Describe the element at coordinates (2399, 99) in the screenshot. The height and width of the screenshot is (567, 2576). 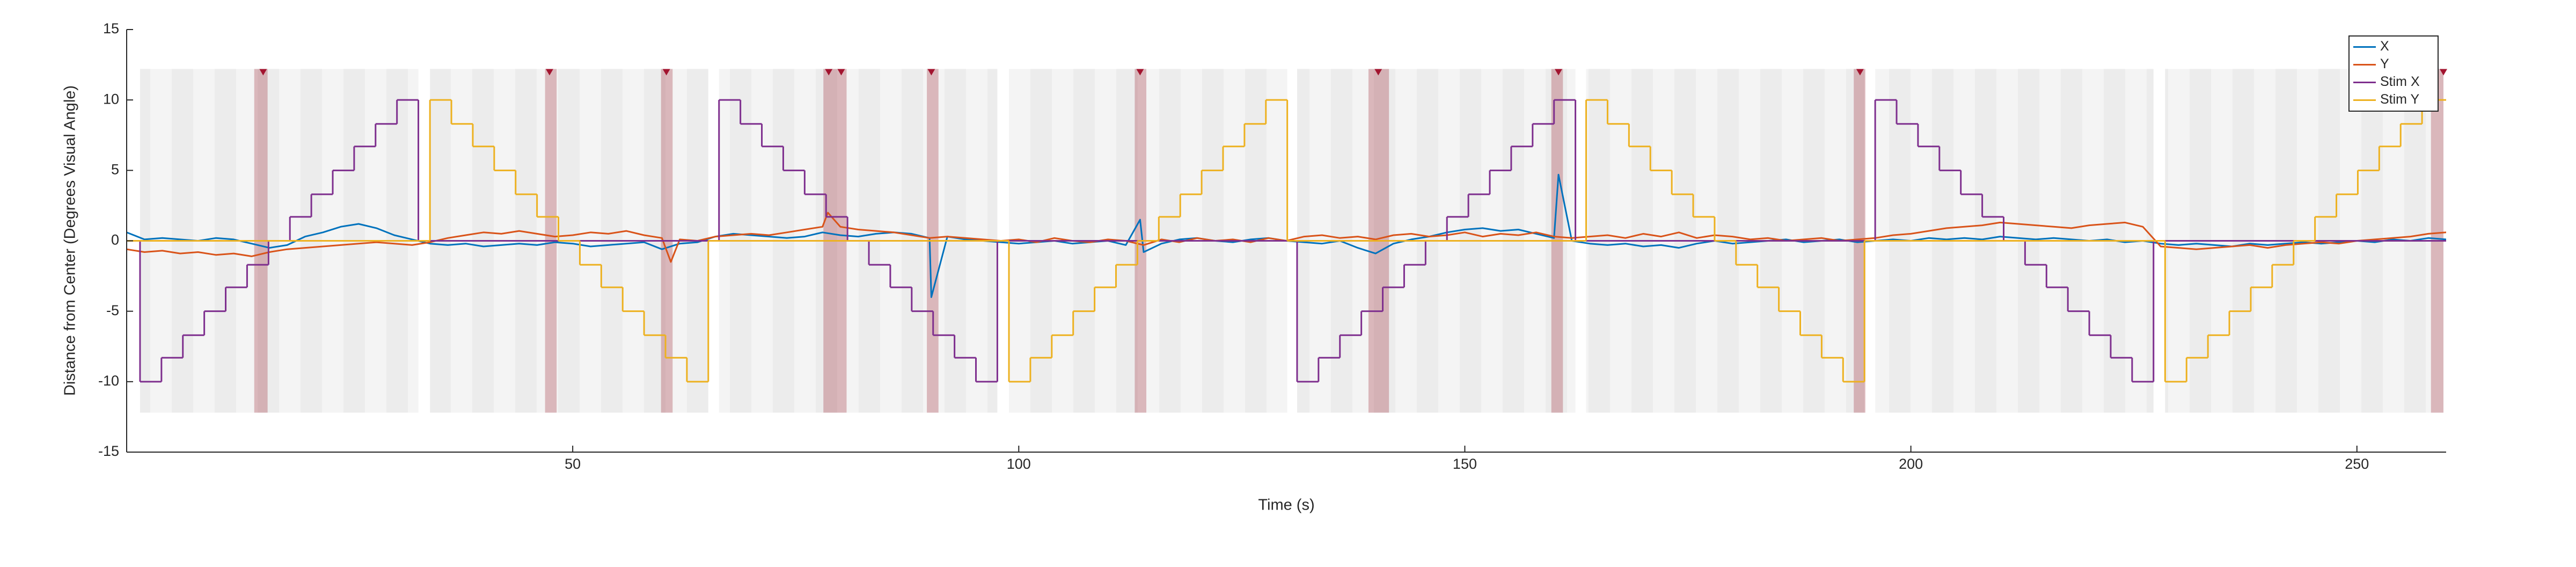
I see `legend-label: Stim Y` at that location.